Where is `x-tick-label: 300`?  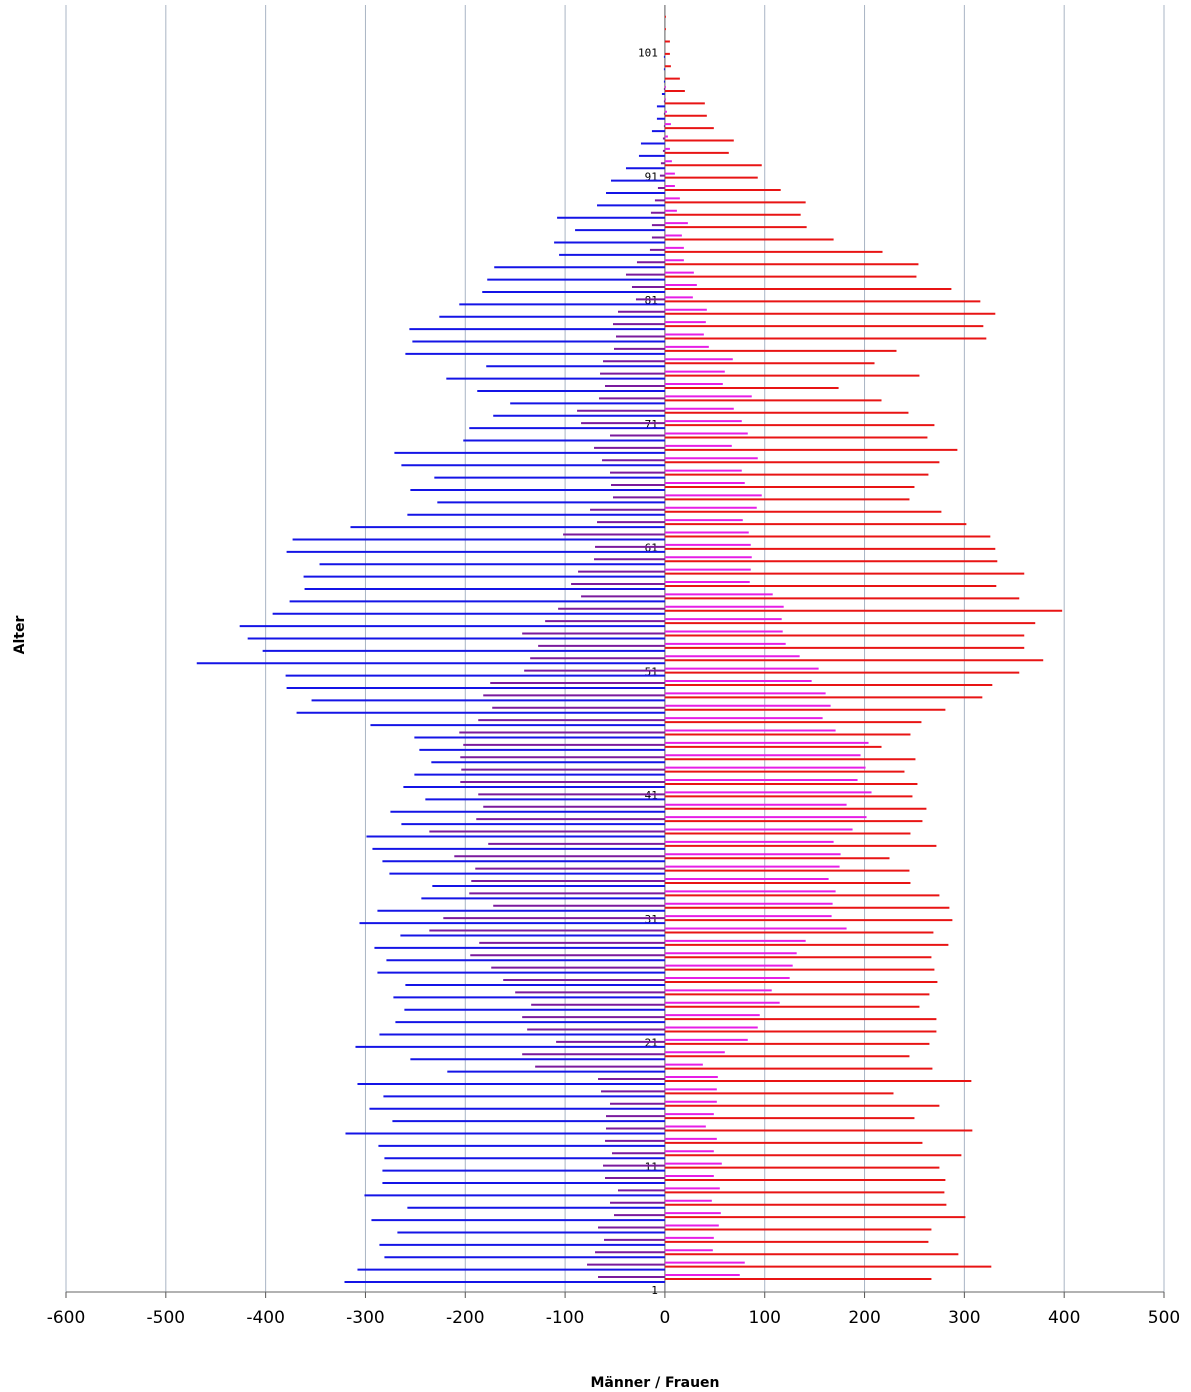
x-tick-label: 300 is located at coordinates (964, 1318).